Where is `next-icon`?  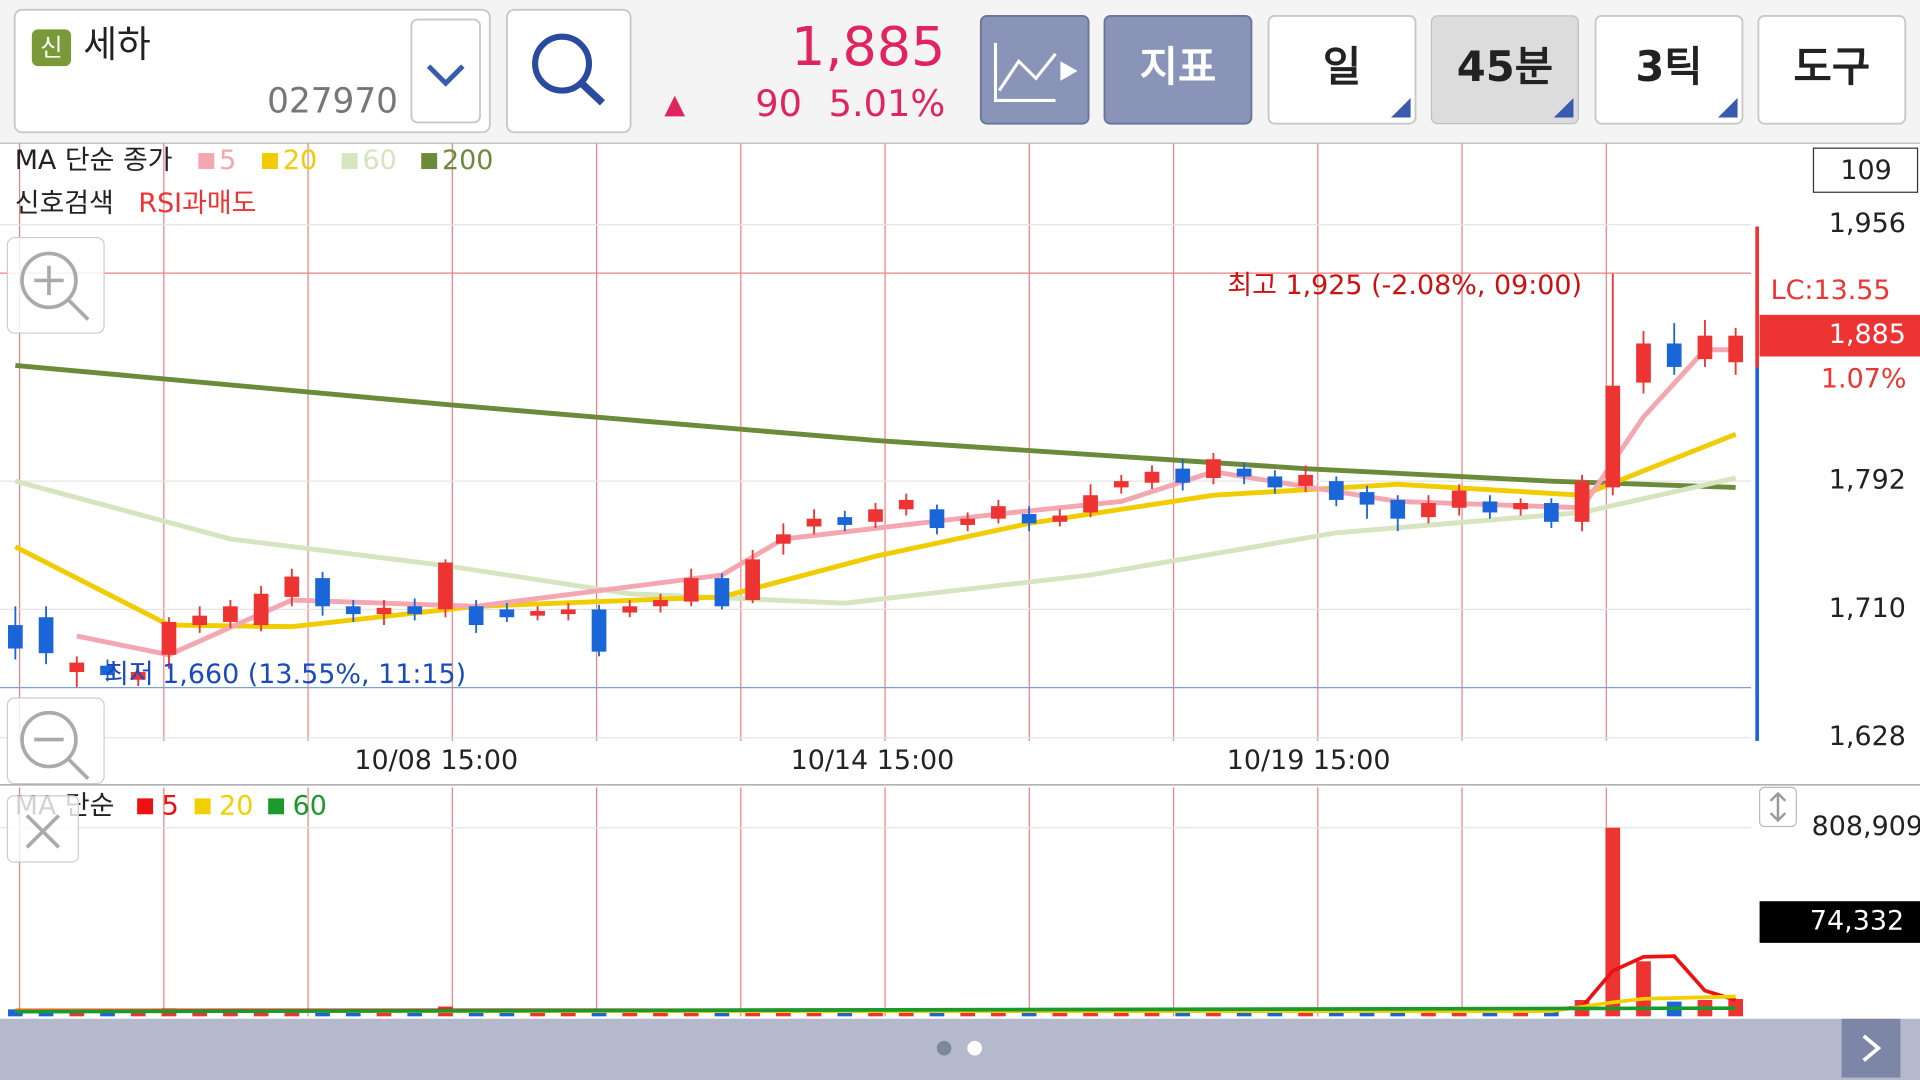
next-icon is located at coordinates (1872, 1048).